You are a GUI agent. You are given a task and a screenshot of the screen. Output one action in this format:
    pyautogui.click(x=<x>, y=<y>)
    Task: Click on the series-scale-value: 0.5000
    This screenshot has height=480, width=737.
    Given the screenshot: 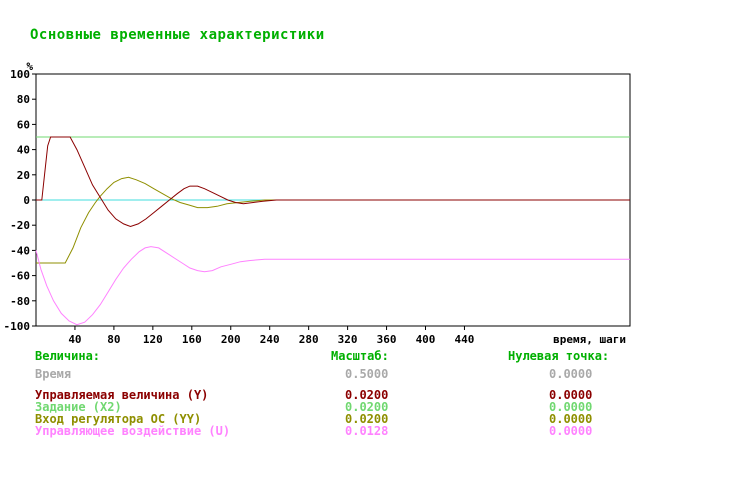 What is the action you would take?
    pyautogui.click(x=367, y=374)
    